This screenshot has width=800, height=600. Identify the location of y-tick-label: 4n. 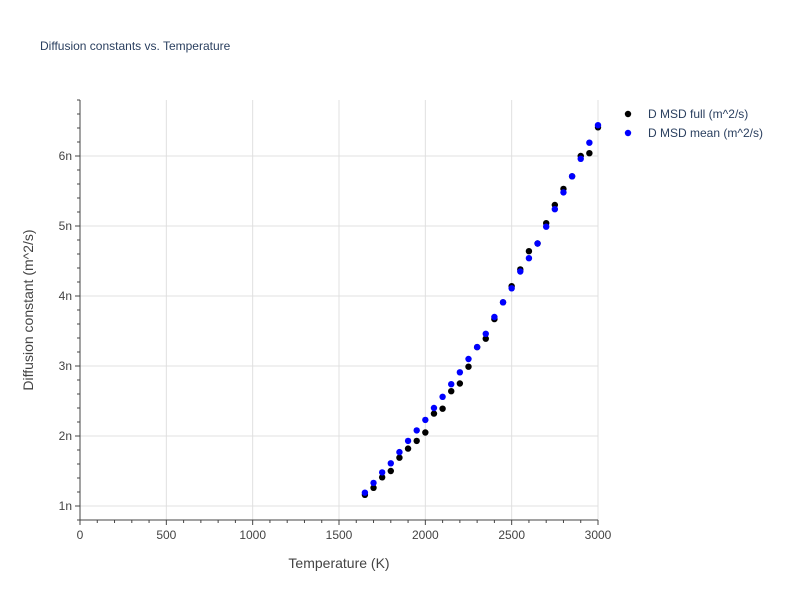
(65, 296).